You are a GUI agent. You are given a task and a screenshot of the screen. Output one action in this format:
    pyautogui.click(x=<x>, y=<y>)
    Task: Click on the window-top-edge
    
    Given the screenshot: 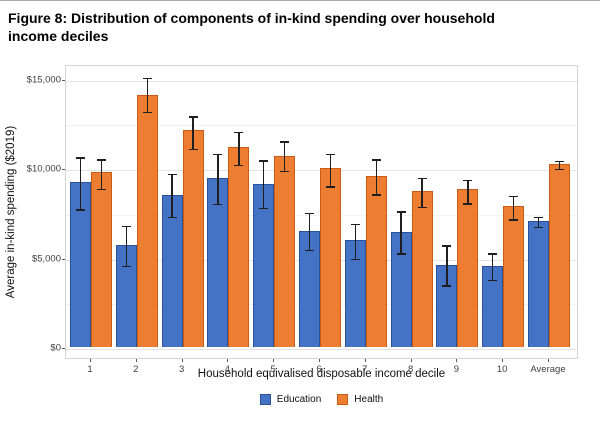 What is the action you would take?
    pyautogui.click(x=300, y=0)
    